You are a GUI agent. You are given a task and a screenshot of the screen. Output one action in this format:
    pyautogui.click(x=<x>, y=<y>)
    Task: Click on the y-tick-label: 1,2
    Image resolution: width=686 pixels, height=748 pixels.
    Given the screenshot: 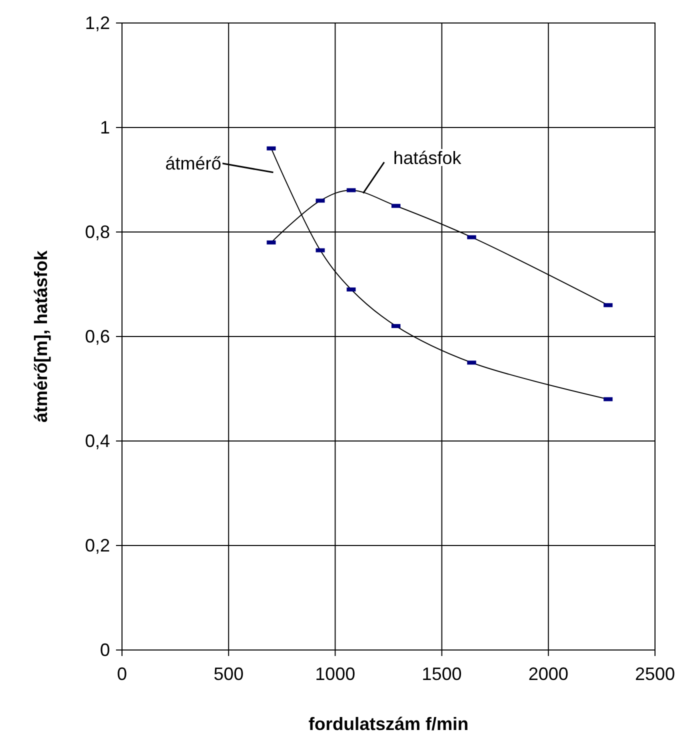 What is the action you would take?
    pyautogui.click(x=97, y=23)
    